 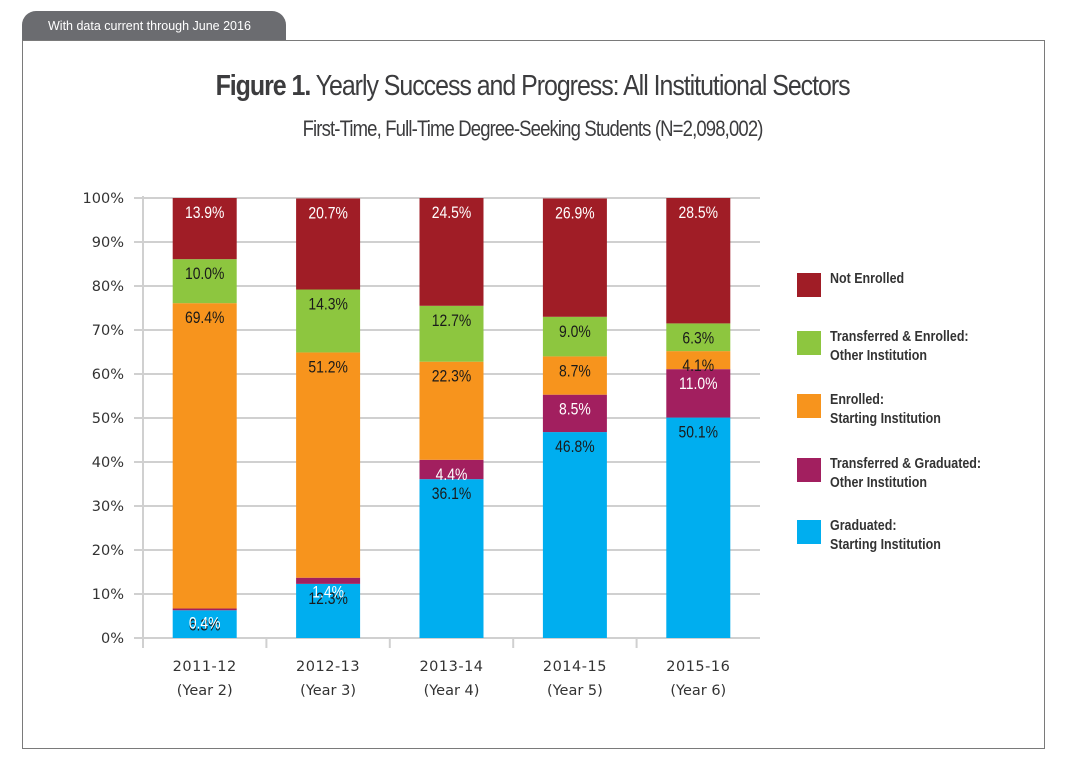 I want to click on x-tick-sublabel: (Year 2), so click(x=205, y=691).